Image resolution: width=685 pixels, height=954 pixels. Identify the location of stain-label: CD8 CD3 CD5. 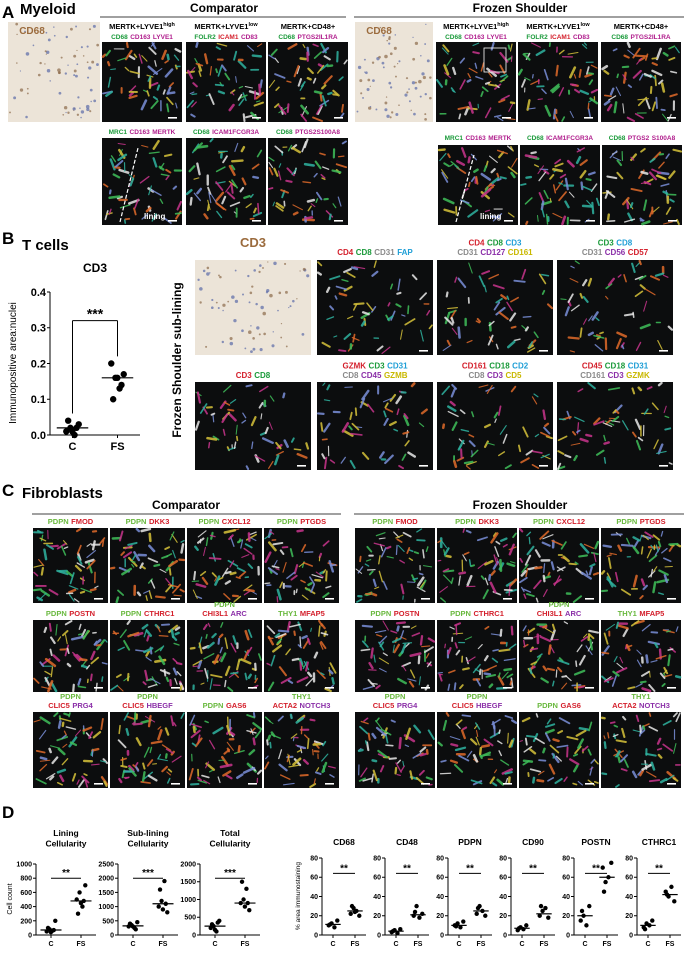
(495, 375).